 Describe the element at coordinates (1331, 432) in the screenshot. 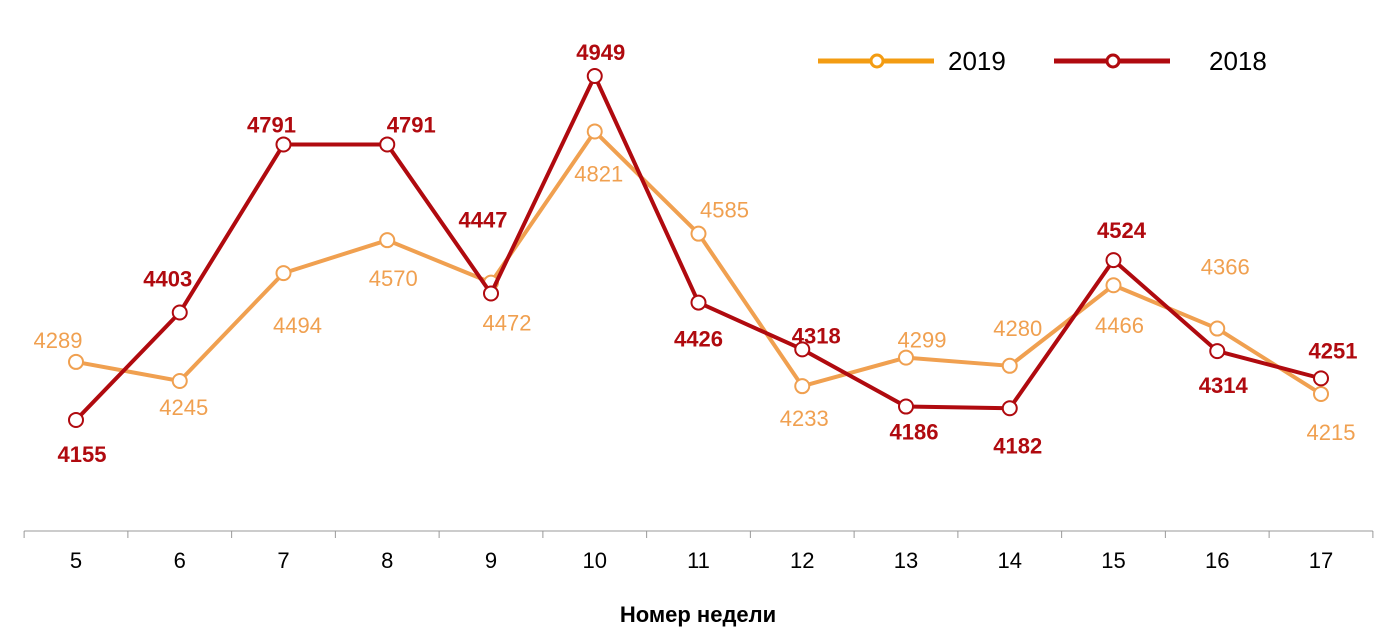

I see `data-label-2019: 4215` at that location.